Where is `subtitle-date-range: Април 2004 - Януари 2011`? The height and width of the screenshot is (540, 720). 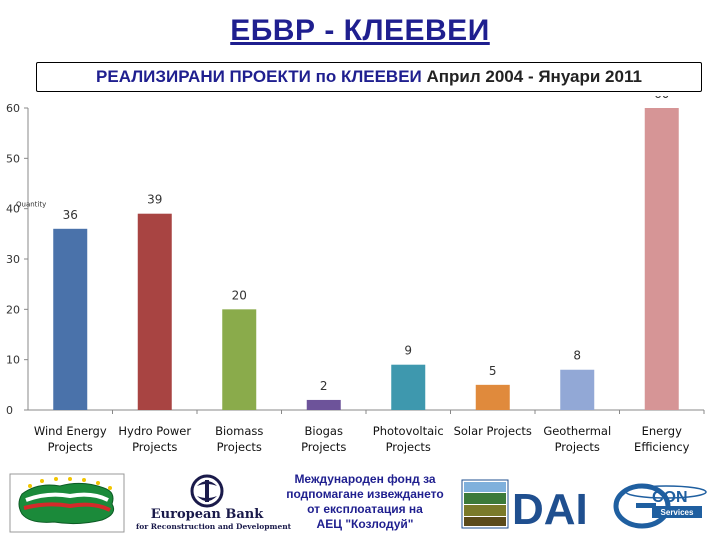
subtitle-date-range: Април 2004 - Януари 2011 is located at coordinates (534, 76).